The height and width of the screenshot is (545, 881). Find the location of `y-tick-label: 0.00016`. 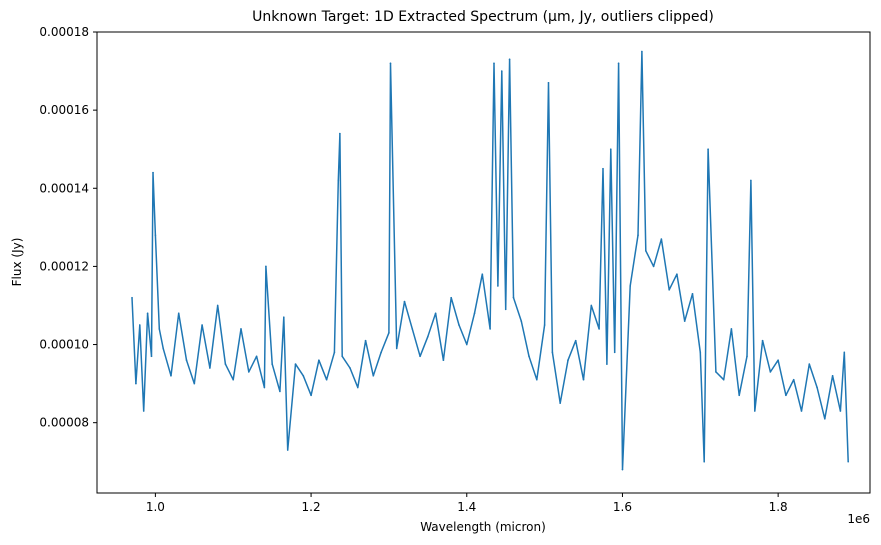

y-tick-label: 0.00016 is located at coordinates (64, 110).